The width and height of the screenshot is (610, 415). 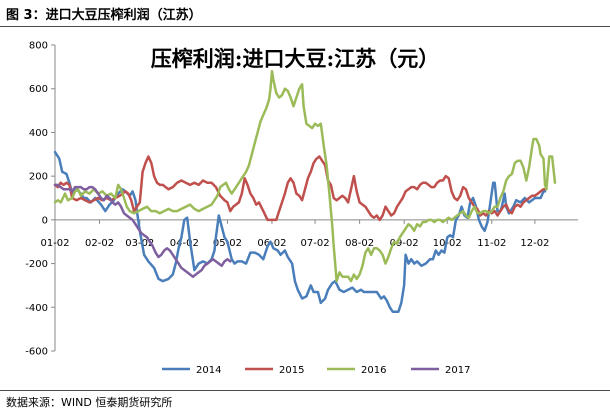 I want to click on y-tick-label: 800, so click(x=38, y=46).